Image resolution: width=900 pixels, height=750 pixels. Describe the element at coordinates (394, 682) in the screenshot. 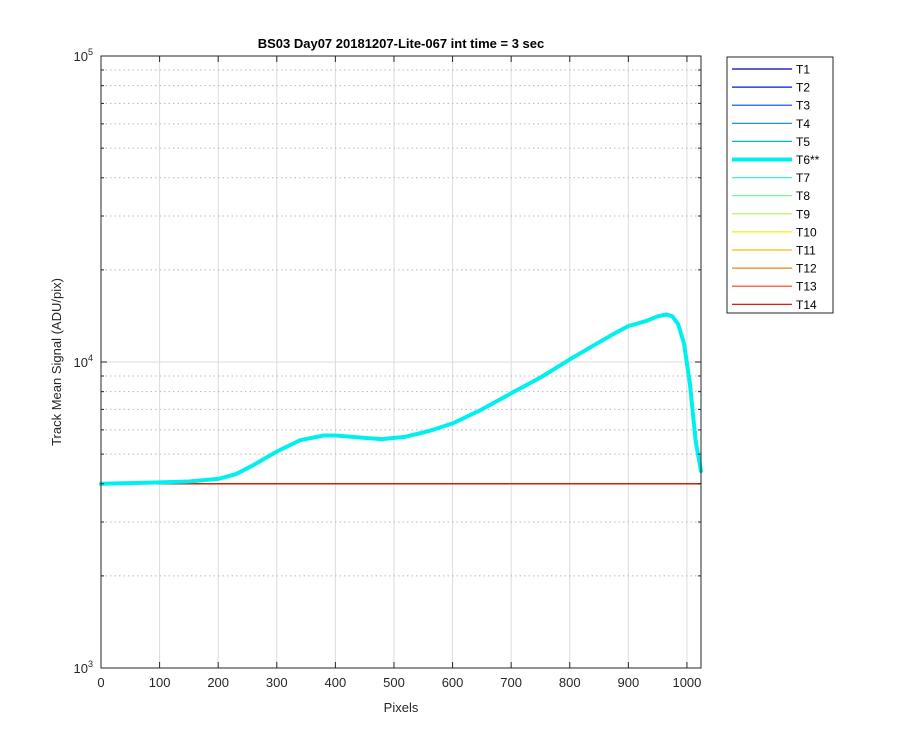

I see `x-tick-label: 500` at that location.